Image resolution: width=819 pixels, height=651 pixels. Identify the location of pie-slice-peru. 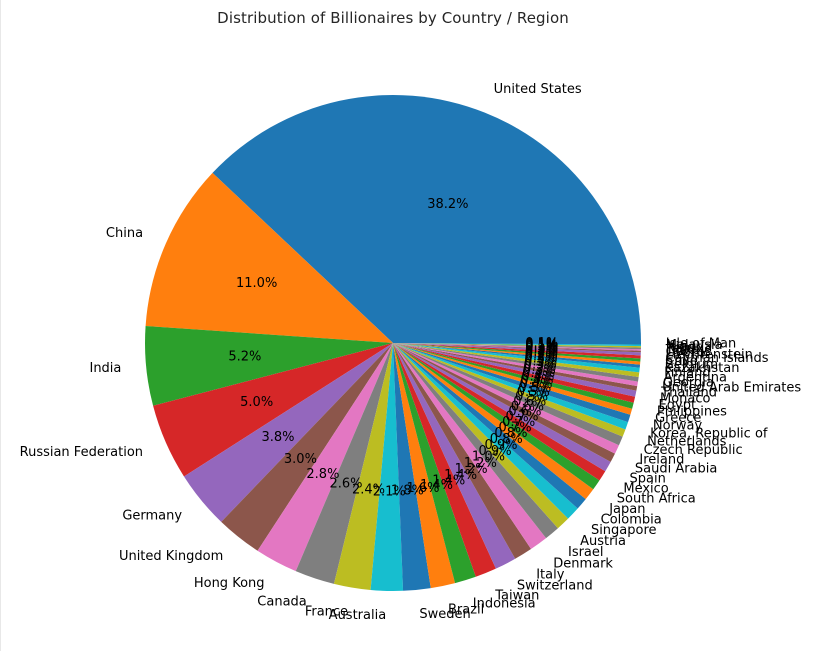
(517, 346).